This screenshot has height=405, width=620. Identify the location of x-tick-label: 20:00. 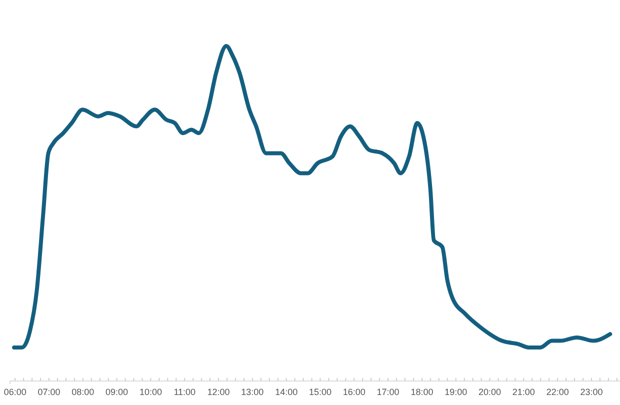
(490, 392).